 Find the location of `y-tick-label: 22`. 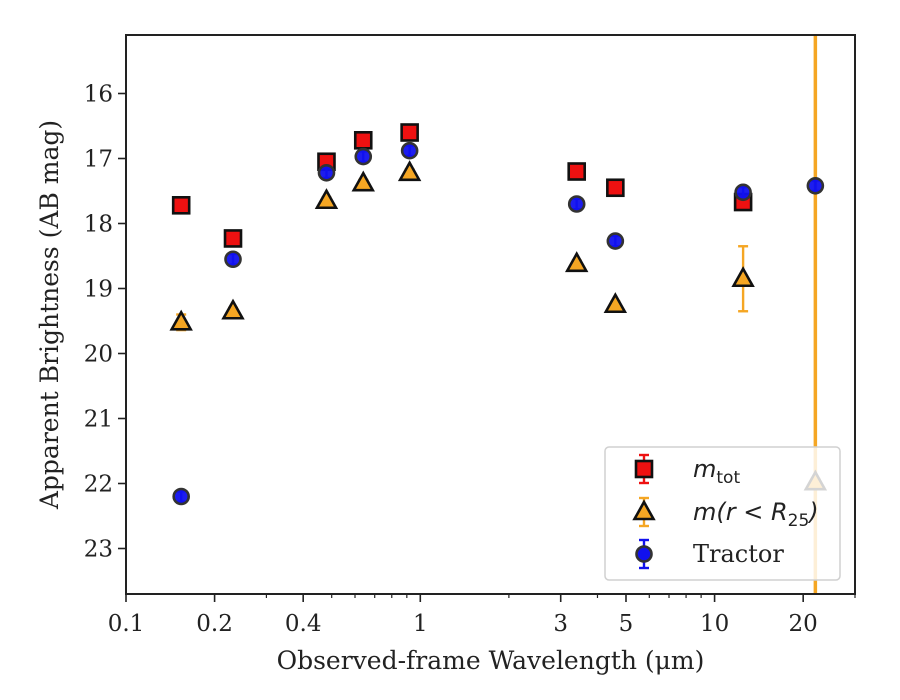

y-tick-label: 22 is located at coordinates (98, 485).